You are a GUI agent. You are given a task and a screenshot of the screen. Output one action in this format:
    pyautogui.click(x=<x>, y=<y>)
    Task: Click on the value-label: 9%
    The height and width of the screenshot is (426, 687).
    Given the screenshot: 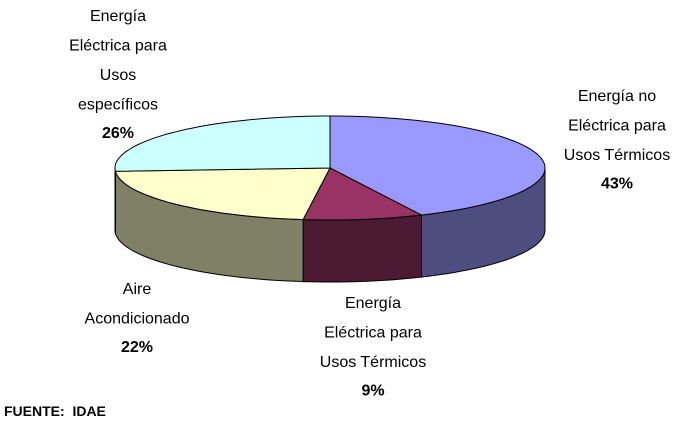 What is the action you would take?
    pyautogui.click(x=372, y=391)
    